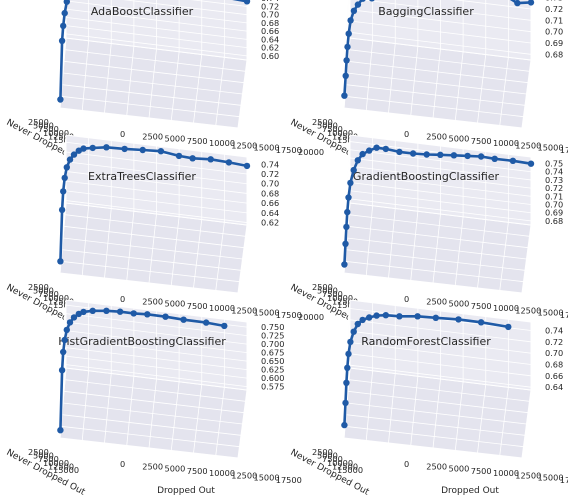 Image resolution: width=568 pixels, height=496 pixels. I want to click on z-tick-label: 0.60, so click(270, 56).